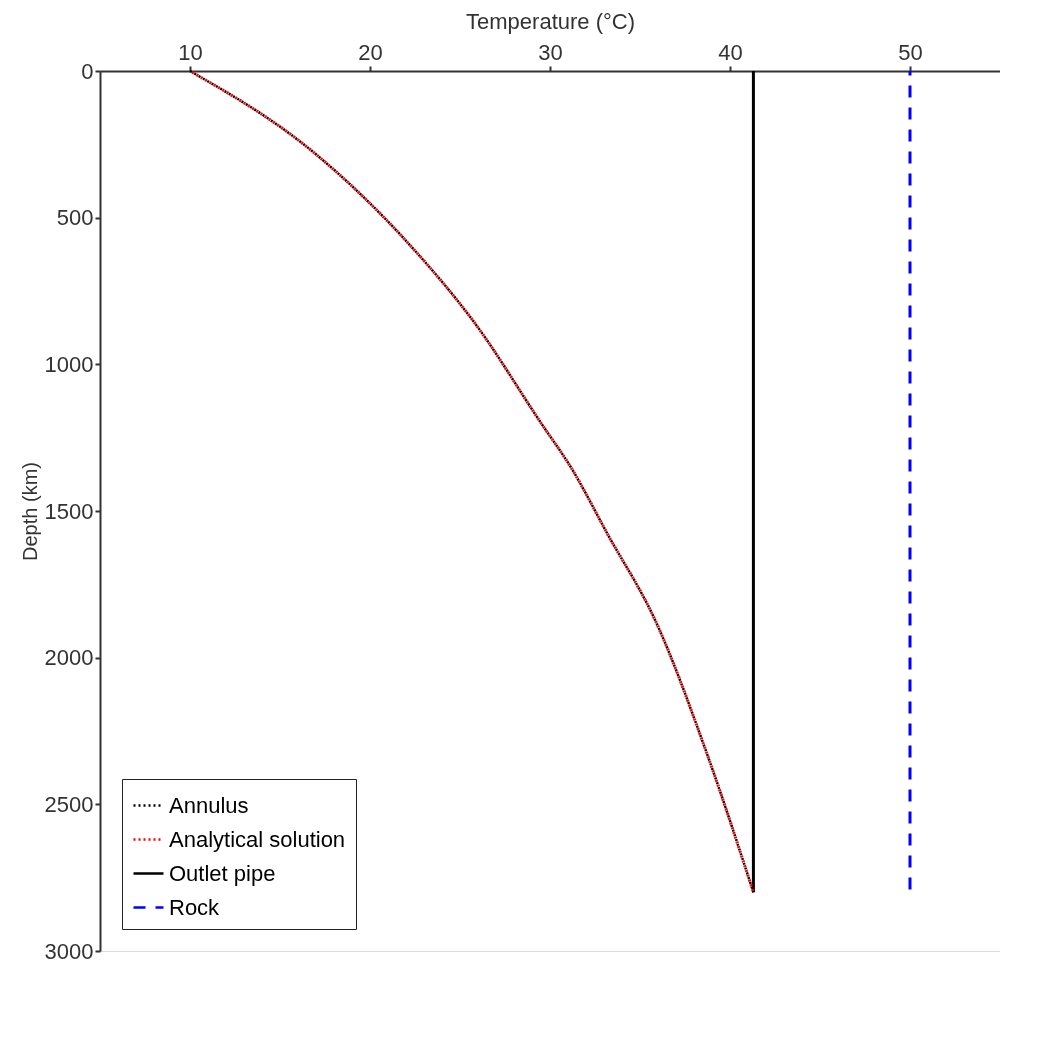 This screenshot has width=1064, height=1048. I want to click on x-tick-label: 50, so click(910, 52).